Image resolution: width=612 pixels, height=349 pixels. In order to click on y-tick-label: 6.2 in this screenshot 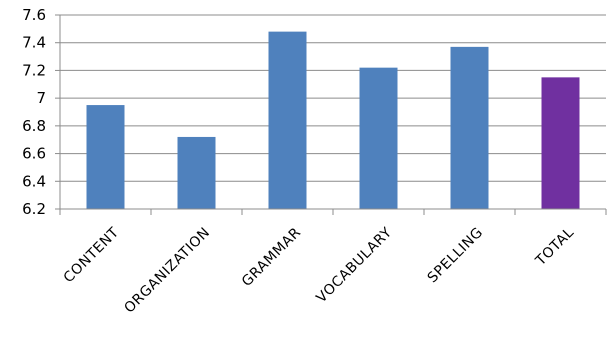, I will do `click(34, 209)`.